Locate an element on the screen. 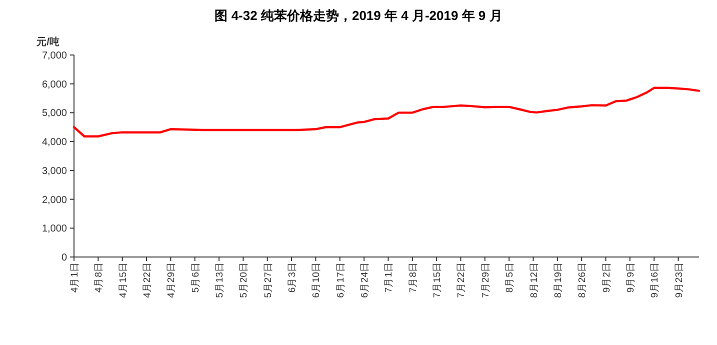 The width and height of the screenshot is (717, 345). x-tick-label: 4月15日 is located at coordinates (123, 280).